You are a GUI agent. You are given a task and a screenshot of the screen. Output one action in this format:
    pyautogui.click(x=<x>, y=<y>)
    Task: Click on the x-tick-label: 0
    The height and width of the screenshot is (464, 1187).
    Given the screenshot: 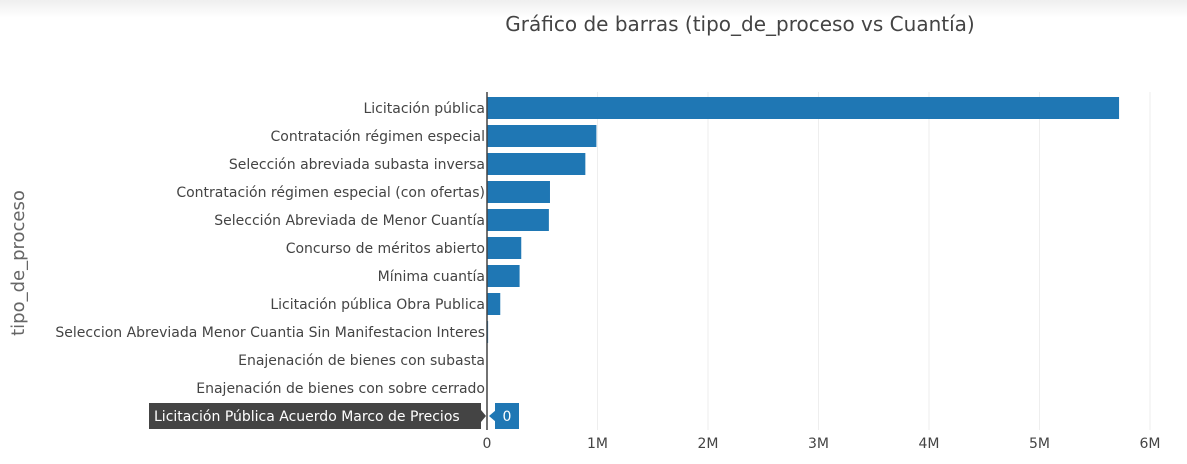 What is the action you would take?
    pyautogui.click(x=487, y=444)
    